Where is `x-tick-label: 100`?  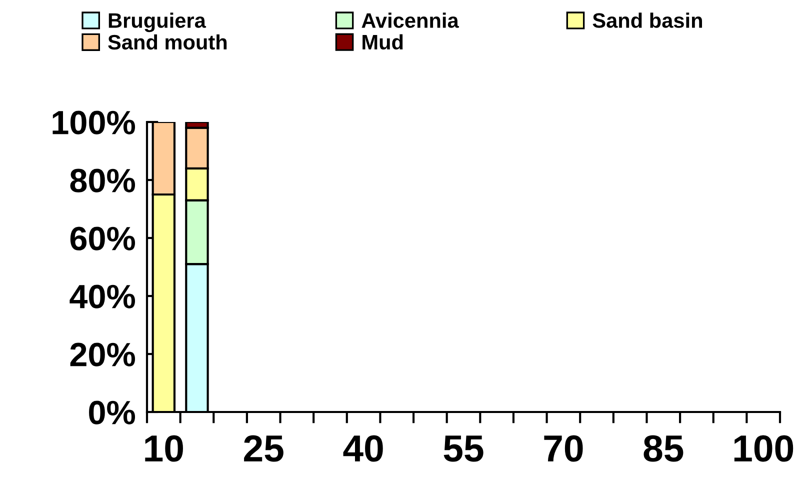
x-tick-label: 100 is located at coordinates (764, 448).